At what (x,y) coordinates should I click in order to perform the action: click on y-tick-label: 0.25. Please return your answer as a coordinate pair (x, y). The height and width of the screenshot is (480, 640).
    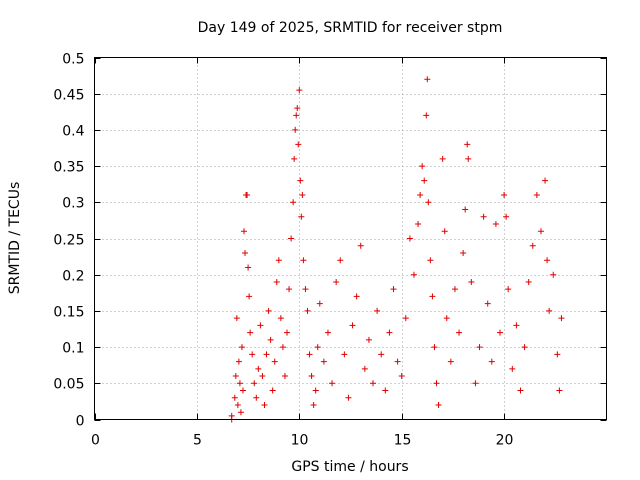
    Looking at the image, I should click on (68, 241).